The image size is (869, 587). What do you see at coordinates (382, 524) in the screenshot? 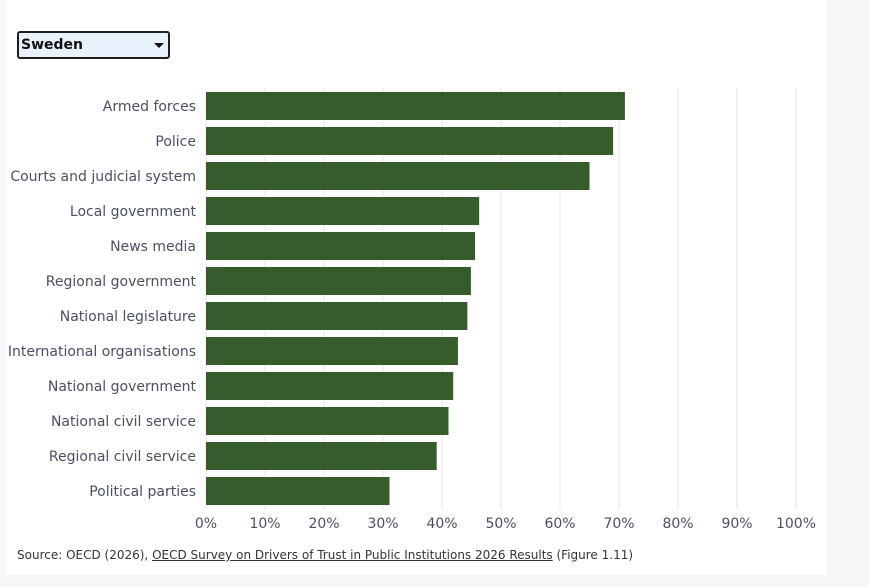
I see `x-tick-label: 30%` at bounding box center [382, 524].